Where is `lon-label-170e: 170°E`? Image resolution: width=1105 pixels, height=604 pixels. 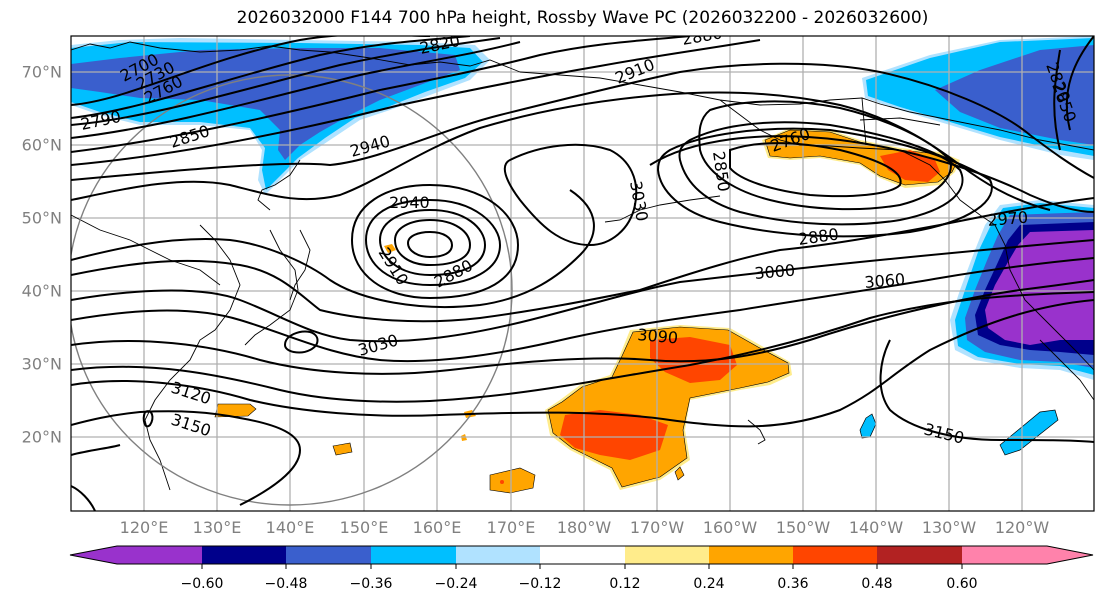
lon-label-170e: 170°E is located at coordinates (511, 527).